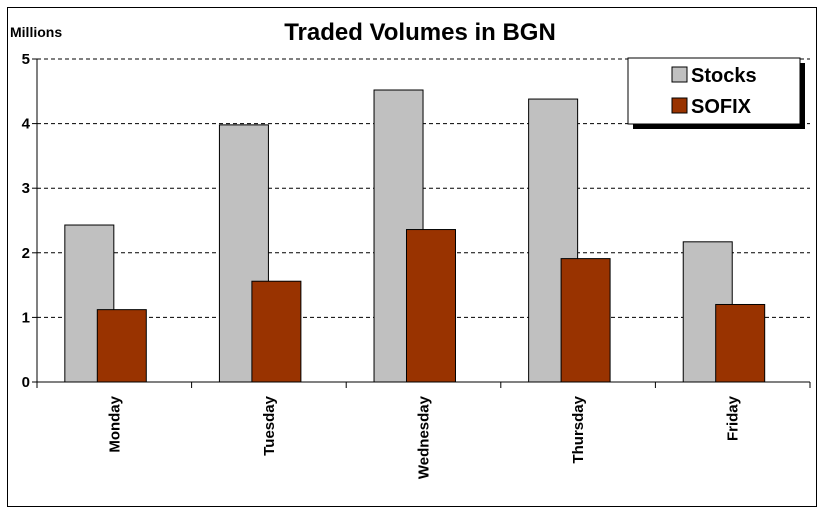 This screenshot has height=515, width=826. What do you see at coordinates (121, 346) in the screenshot?
I see `bar-sofix-monday` at bounding box center [121, 346].